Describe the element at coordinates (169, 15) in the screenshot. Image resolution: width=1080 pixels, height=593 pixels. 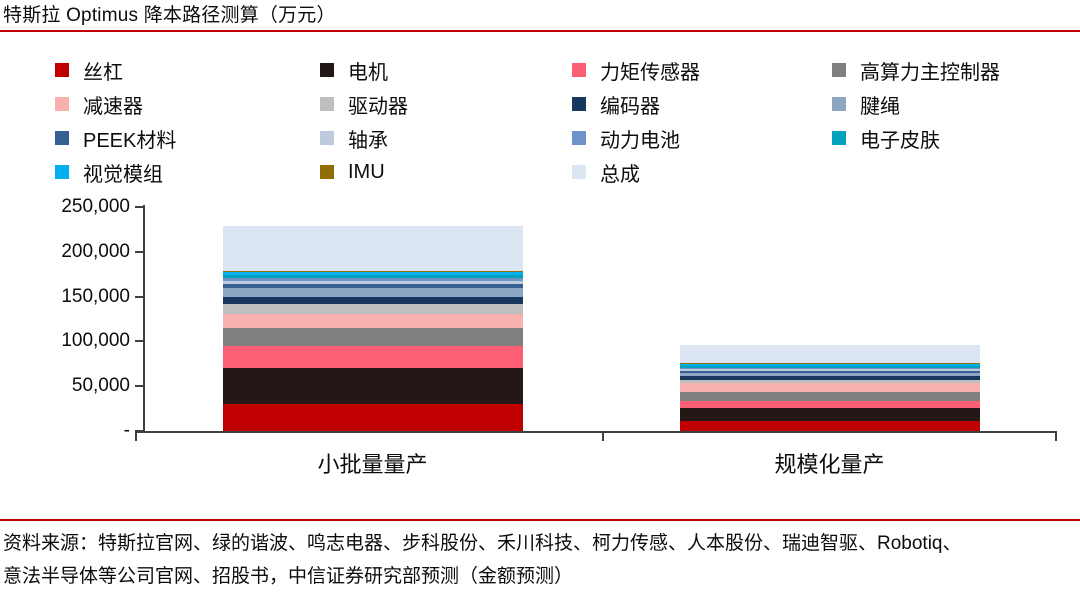
I see `chart-title: 特斯拉 Optimus 降本路径测算（万元）` at that location.